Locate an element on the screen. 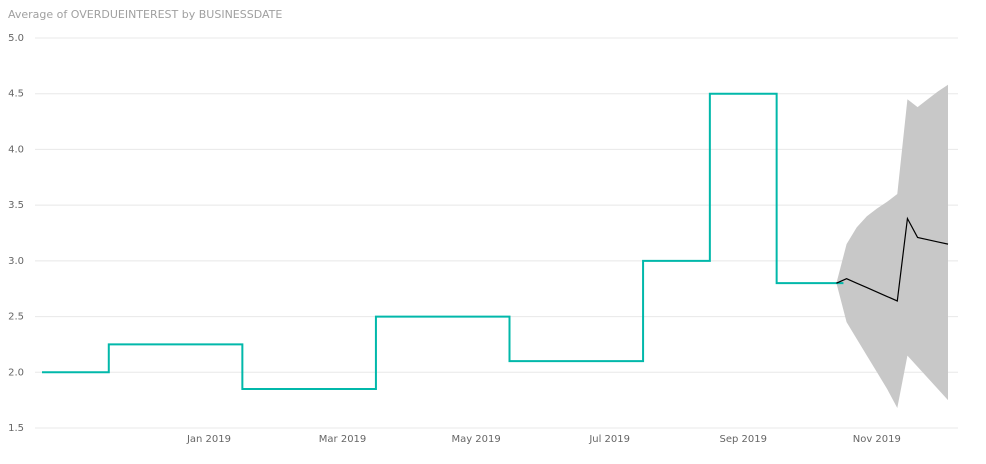  forecast-band is located at coordinates (892, 246).